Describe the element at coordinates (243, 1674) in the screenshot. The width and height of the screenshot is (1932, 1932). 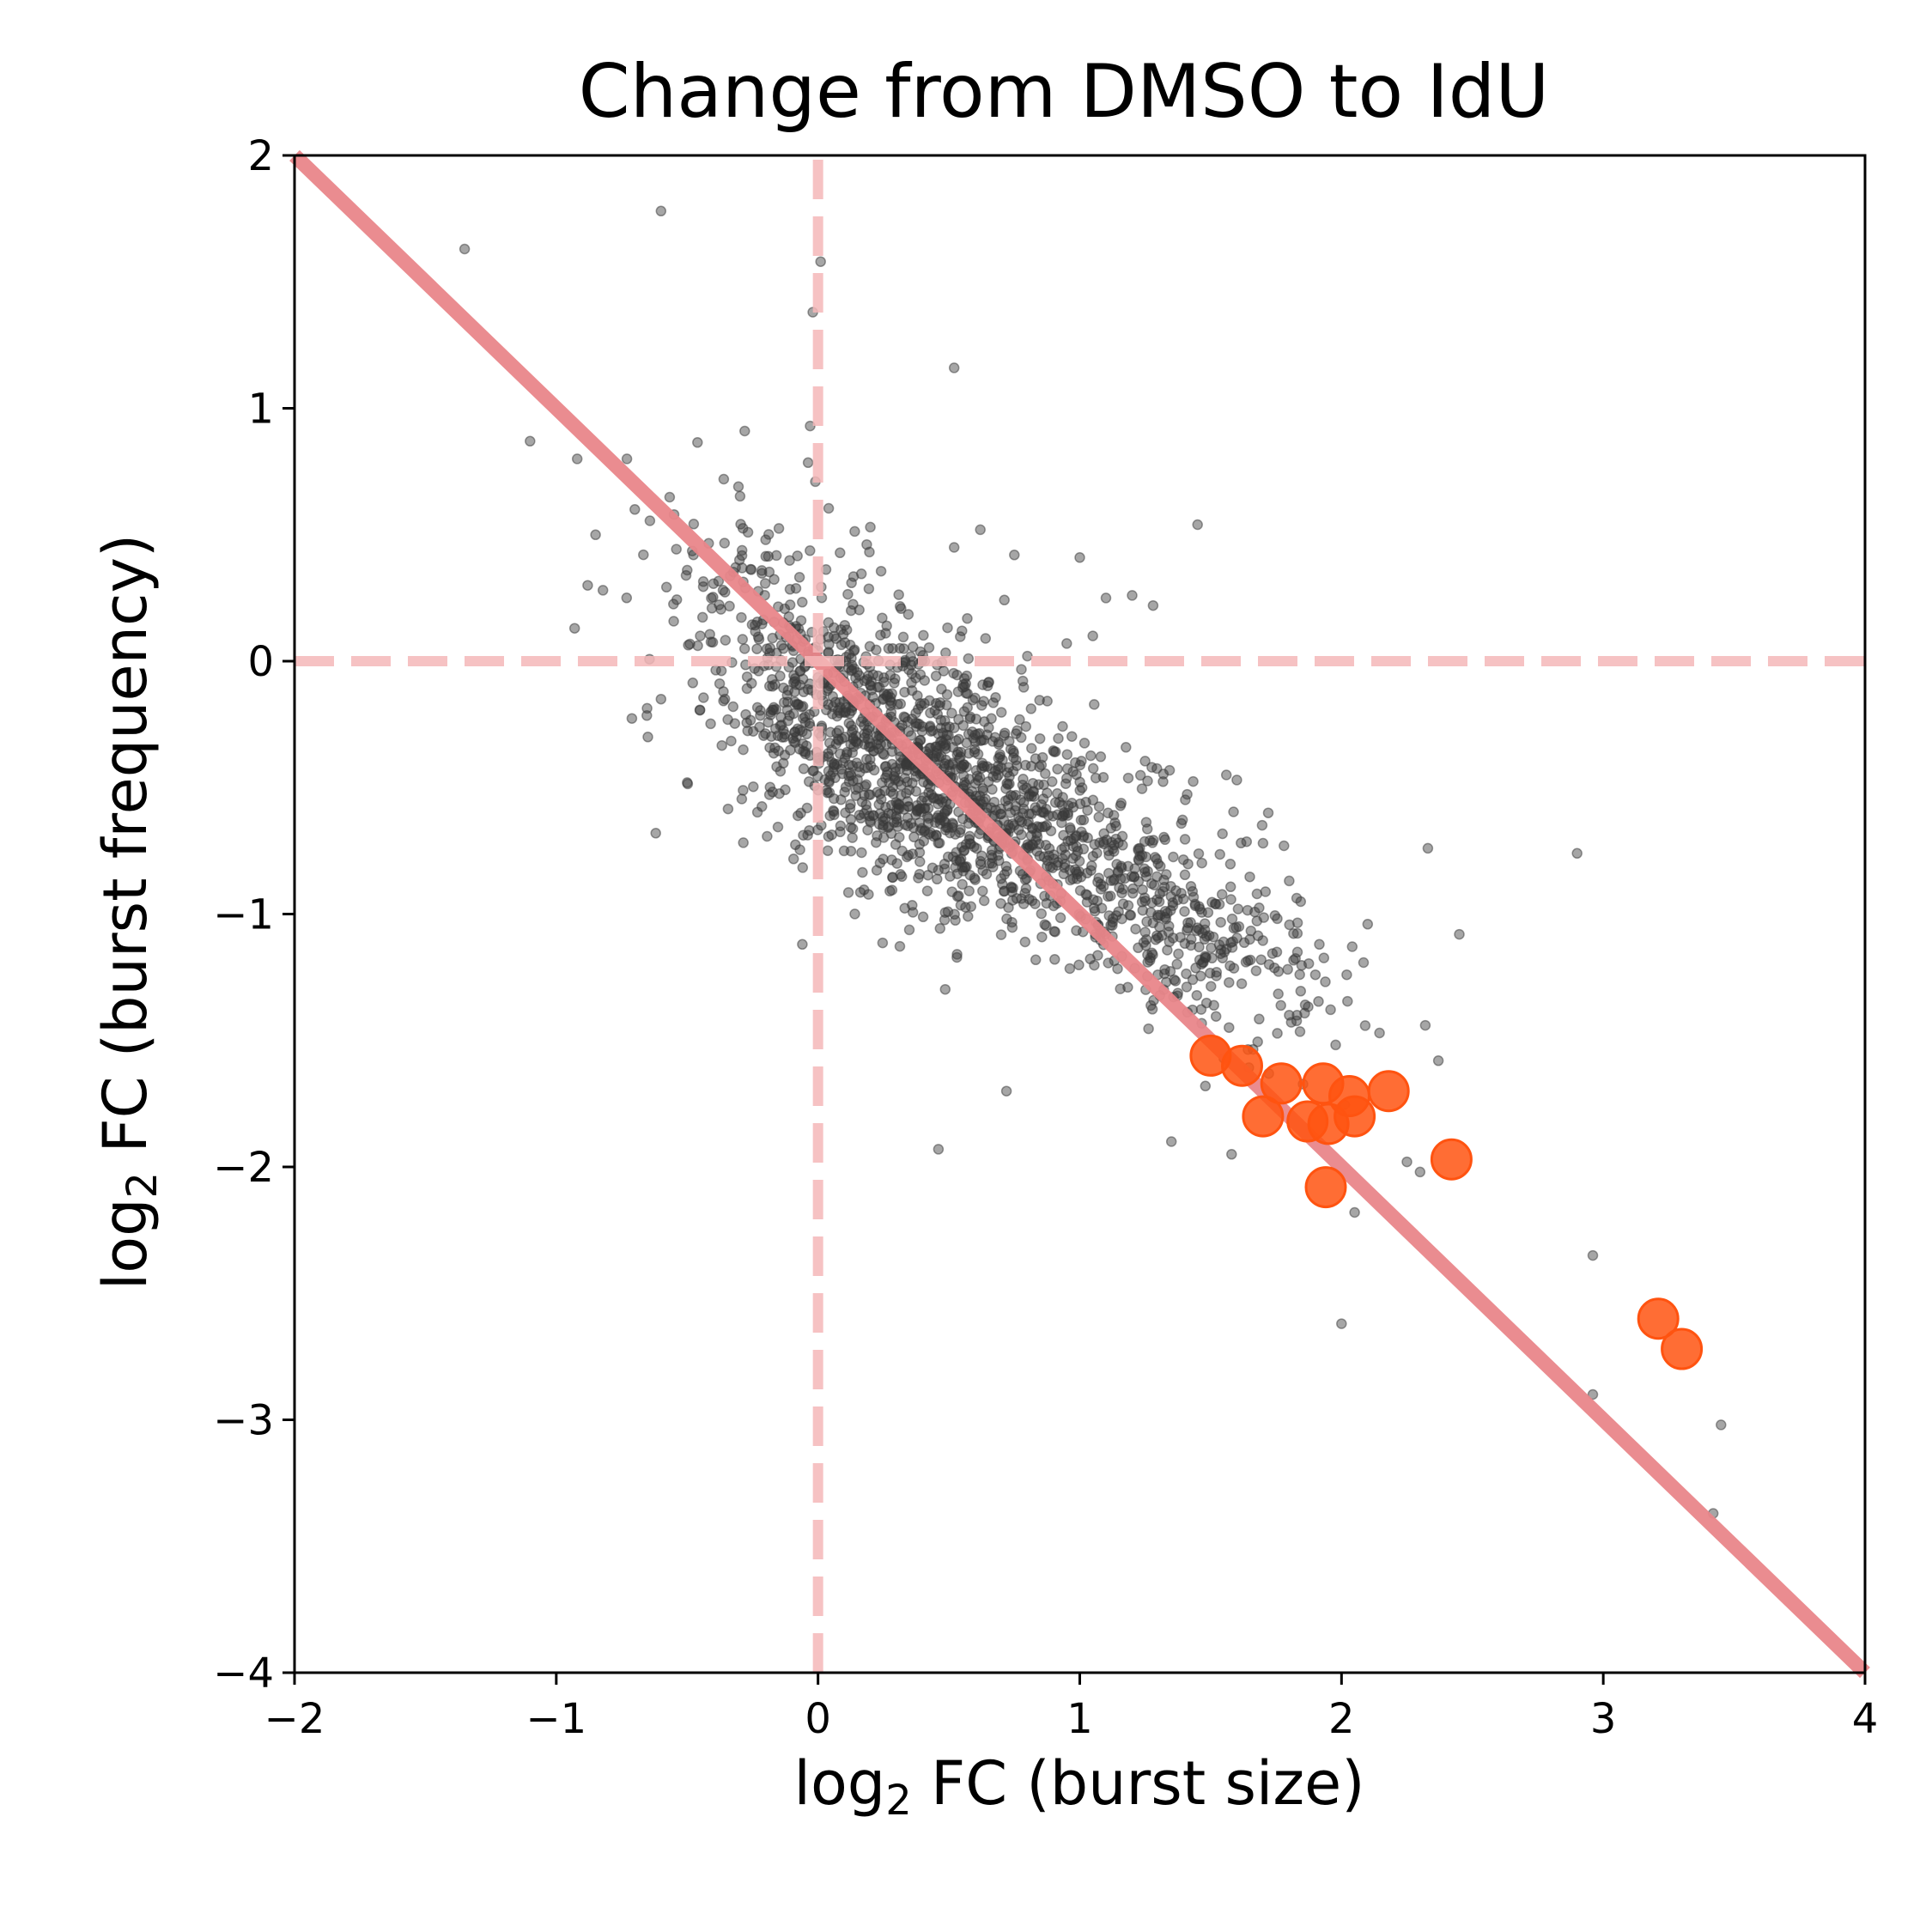
I see `y-tick-label: −4` at that location.